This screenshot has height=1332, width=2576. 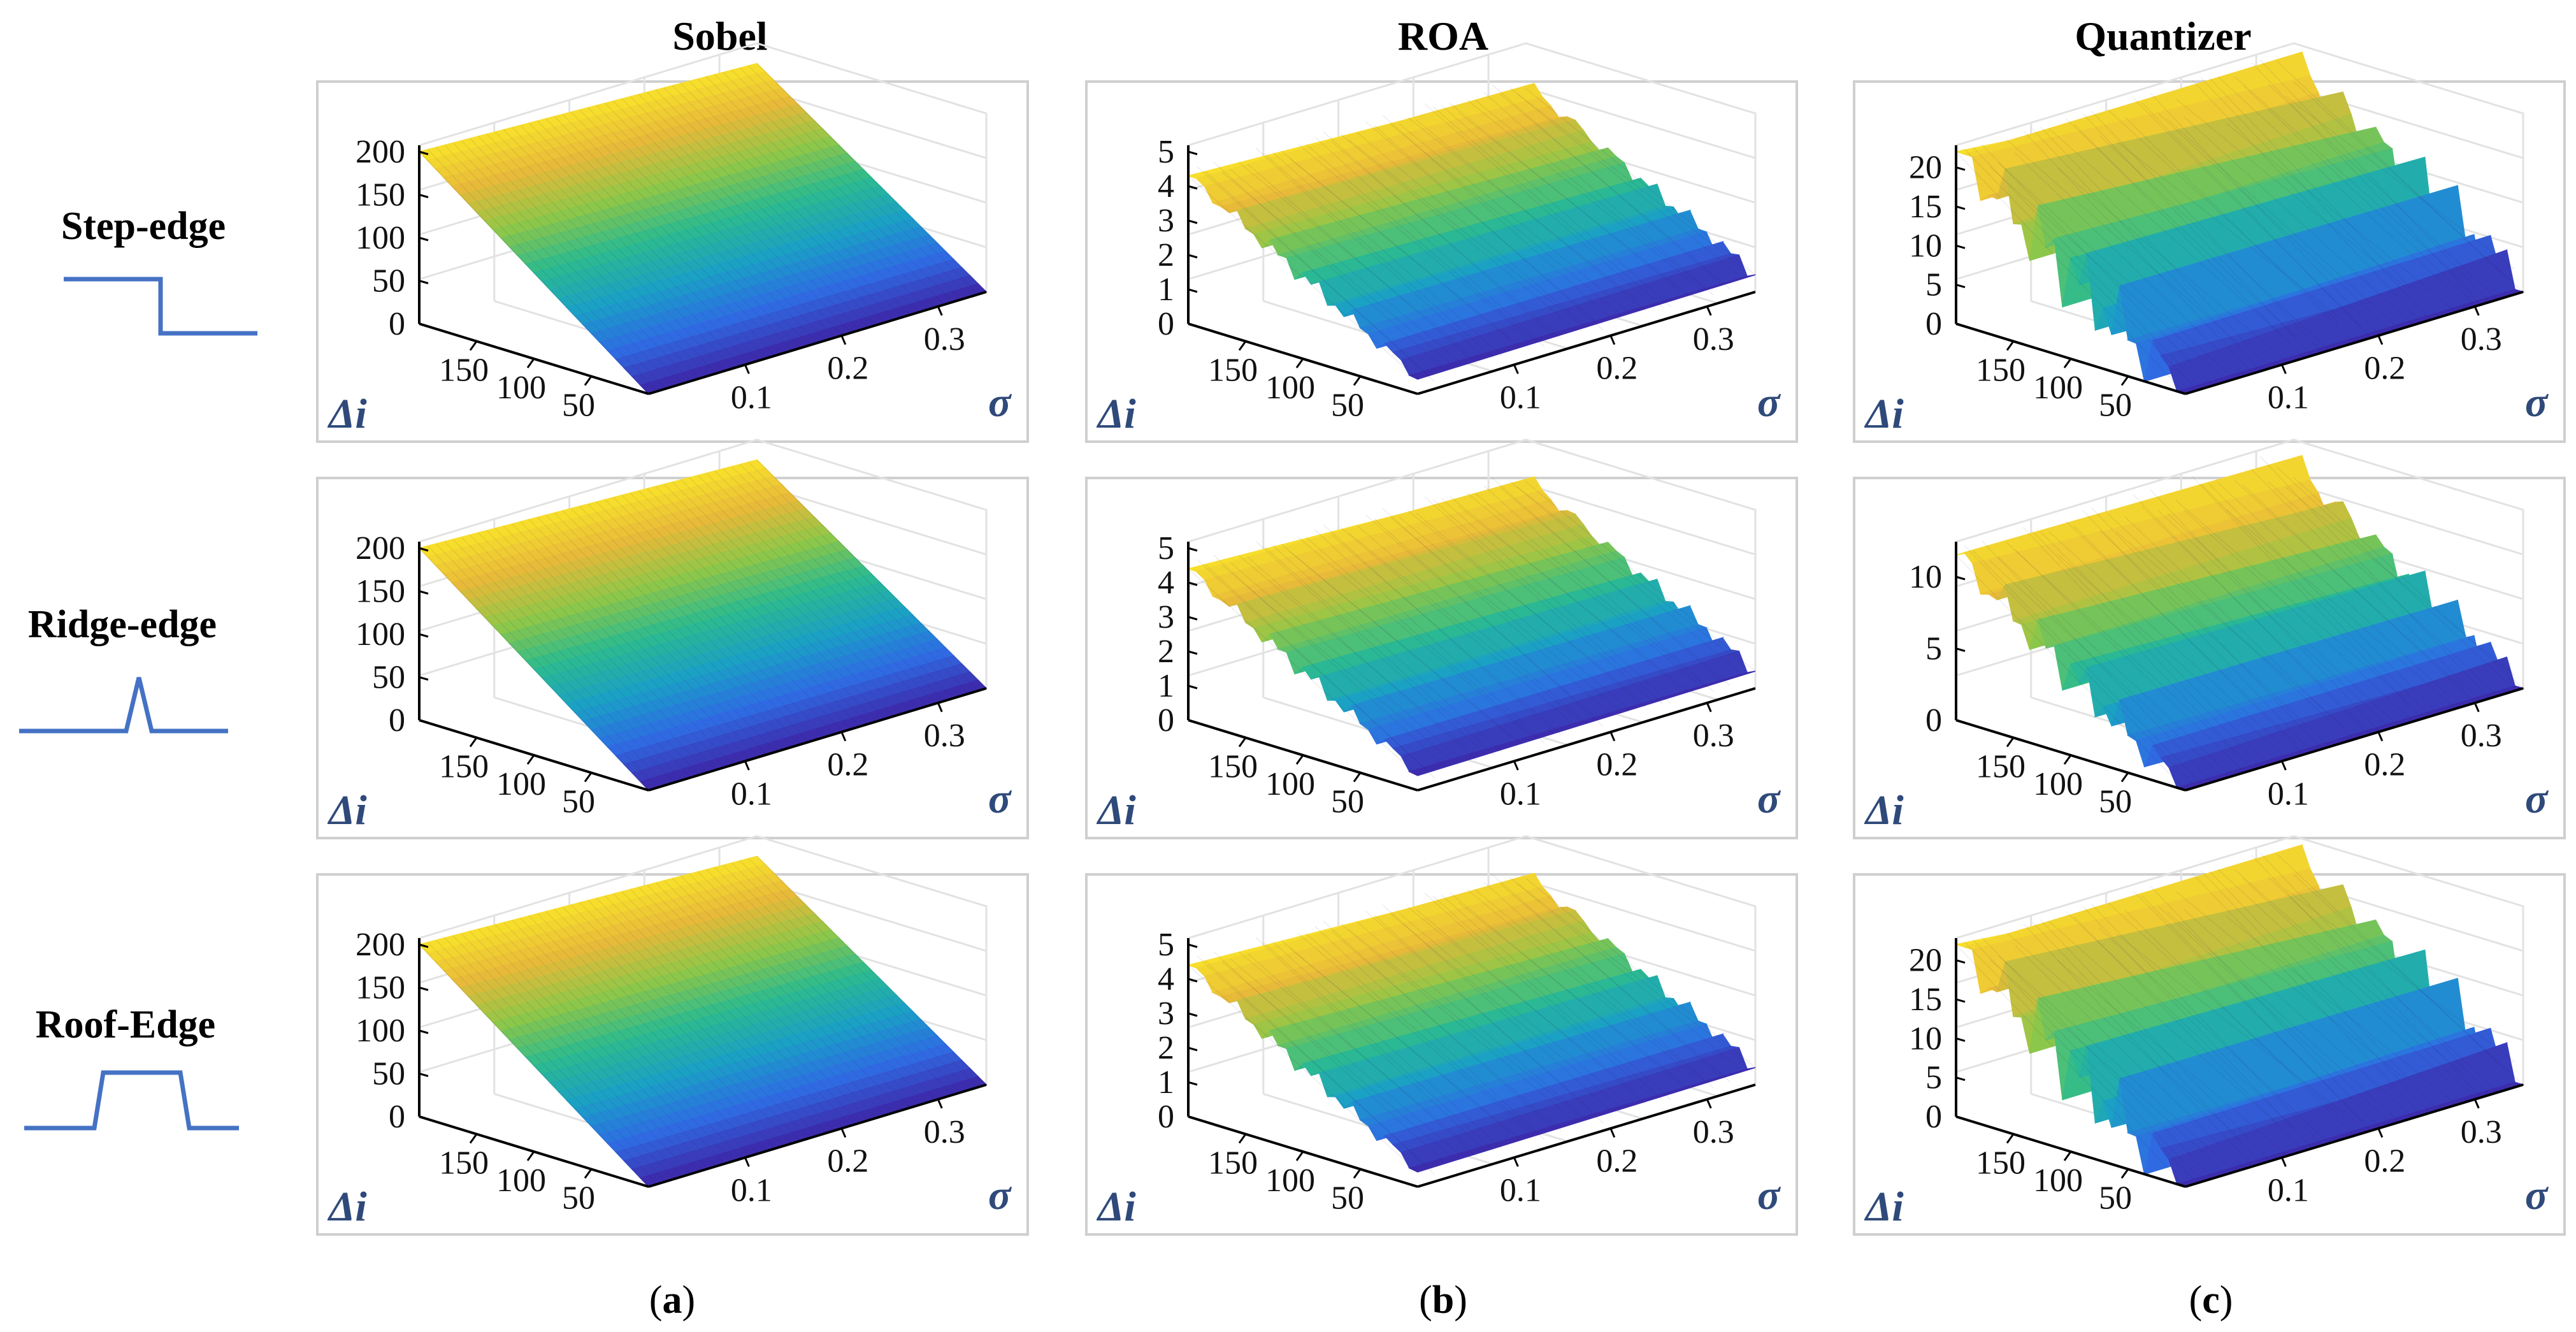 What do you see at coordinates (143, 226) in the screenshot?
I see `row-label-step-edge: Step-edge` at bounding box center [143, 226].